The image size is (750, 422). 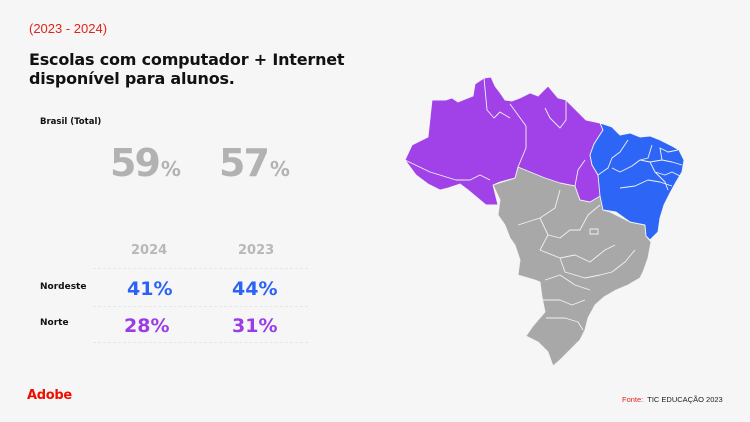 I want to click on title-line-1: Escolas com computador + Internet, so click(x=187, y=59).